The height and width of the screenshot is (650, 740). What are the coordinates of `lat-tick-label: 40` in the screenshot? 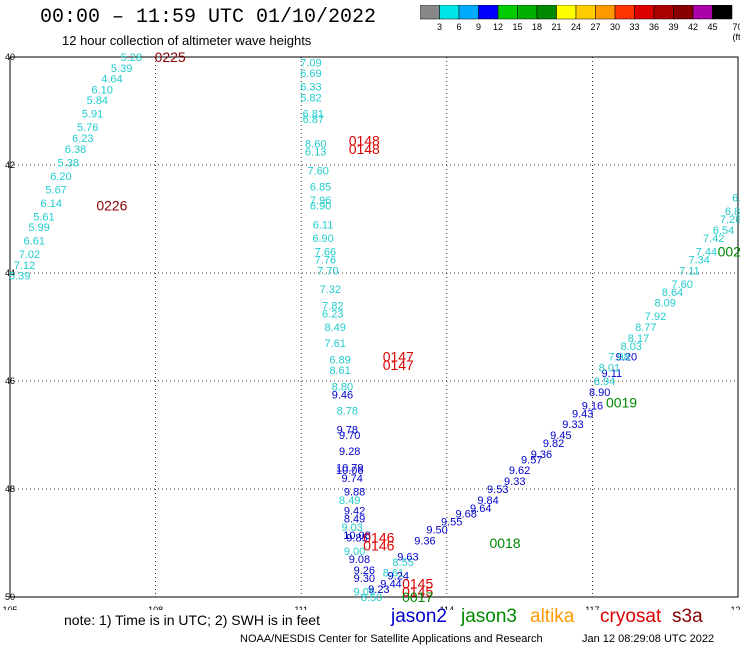 It's located at (10, 57).